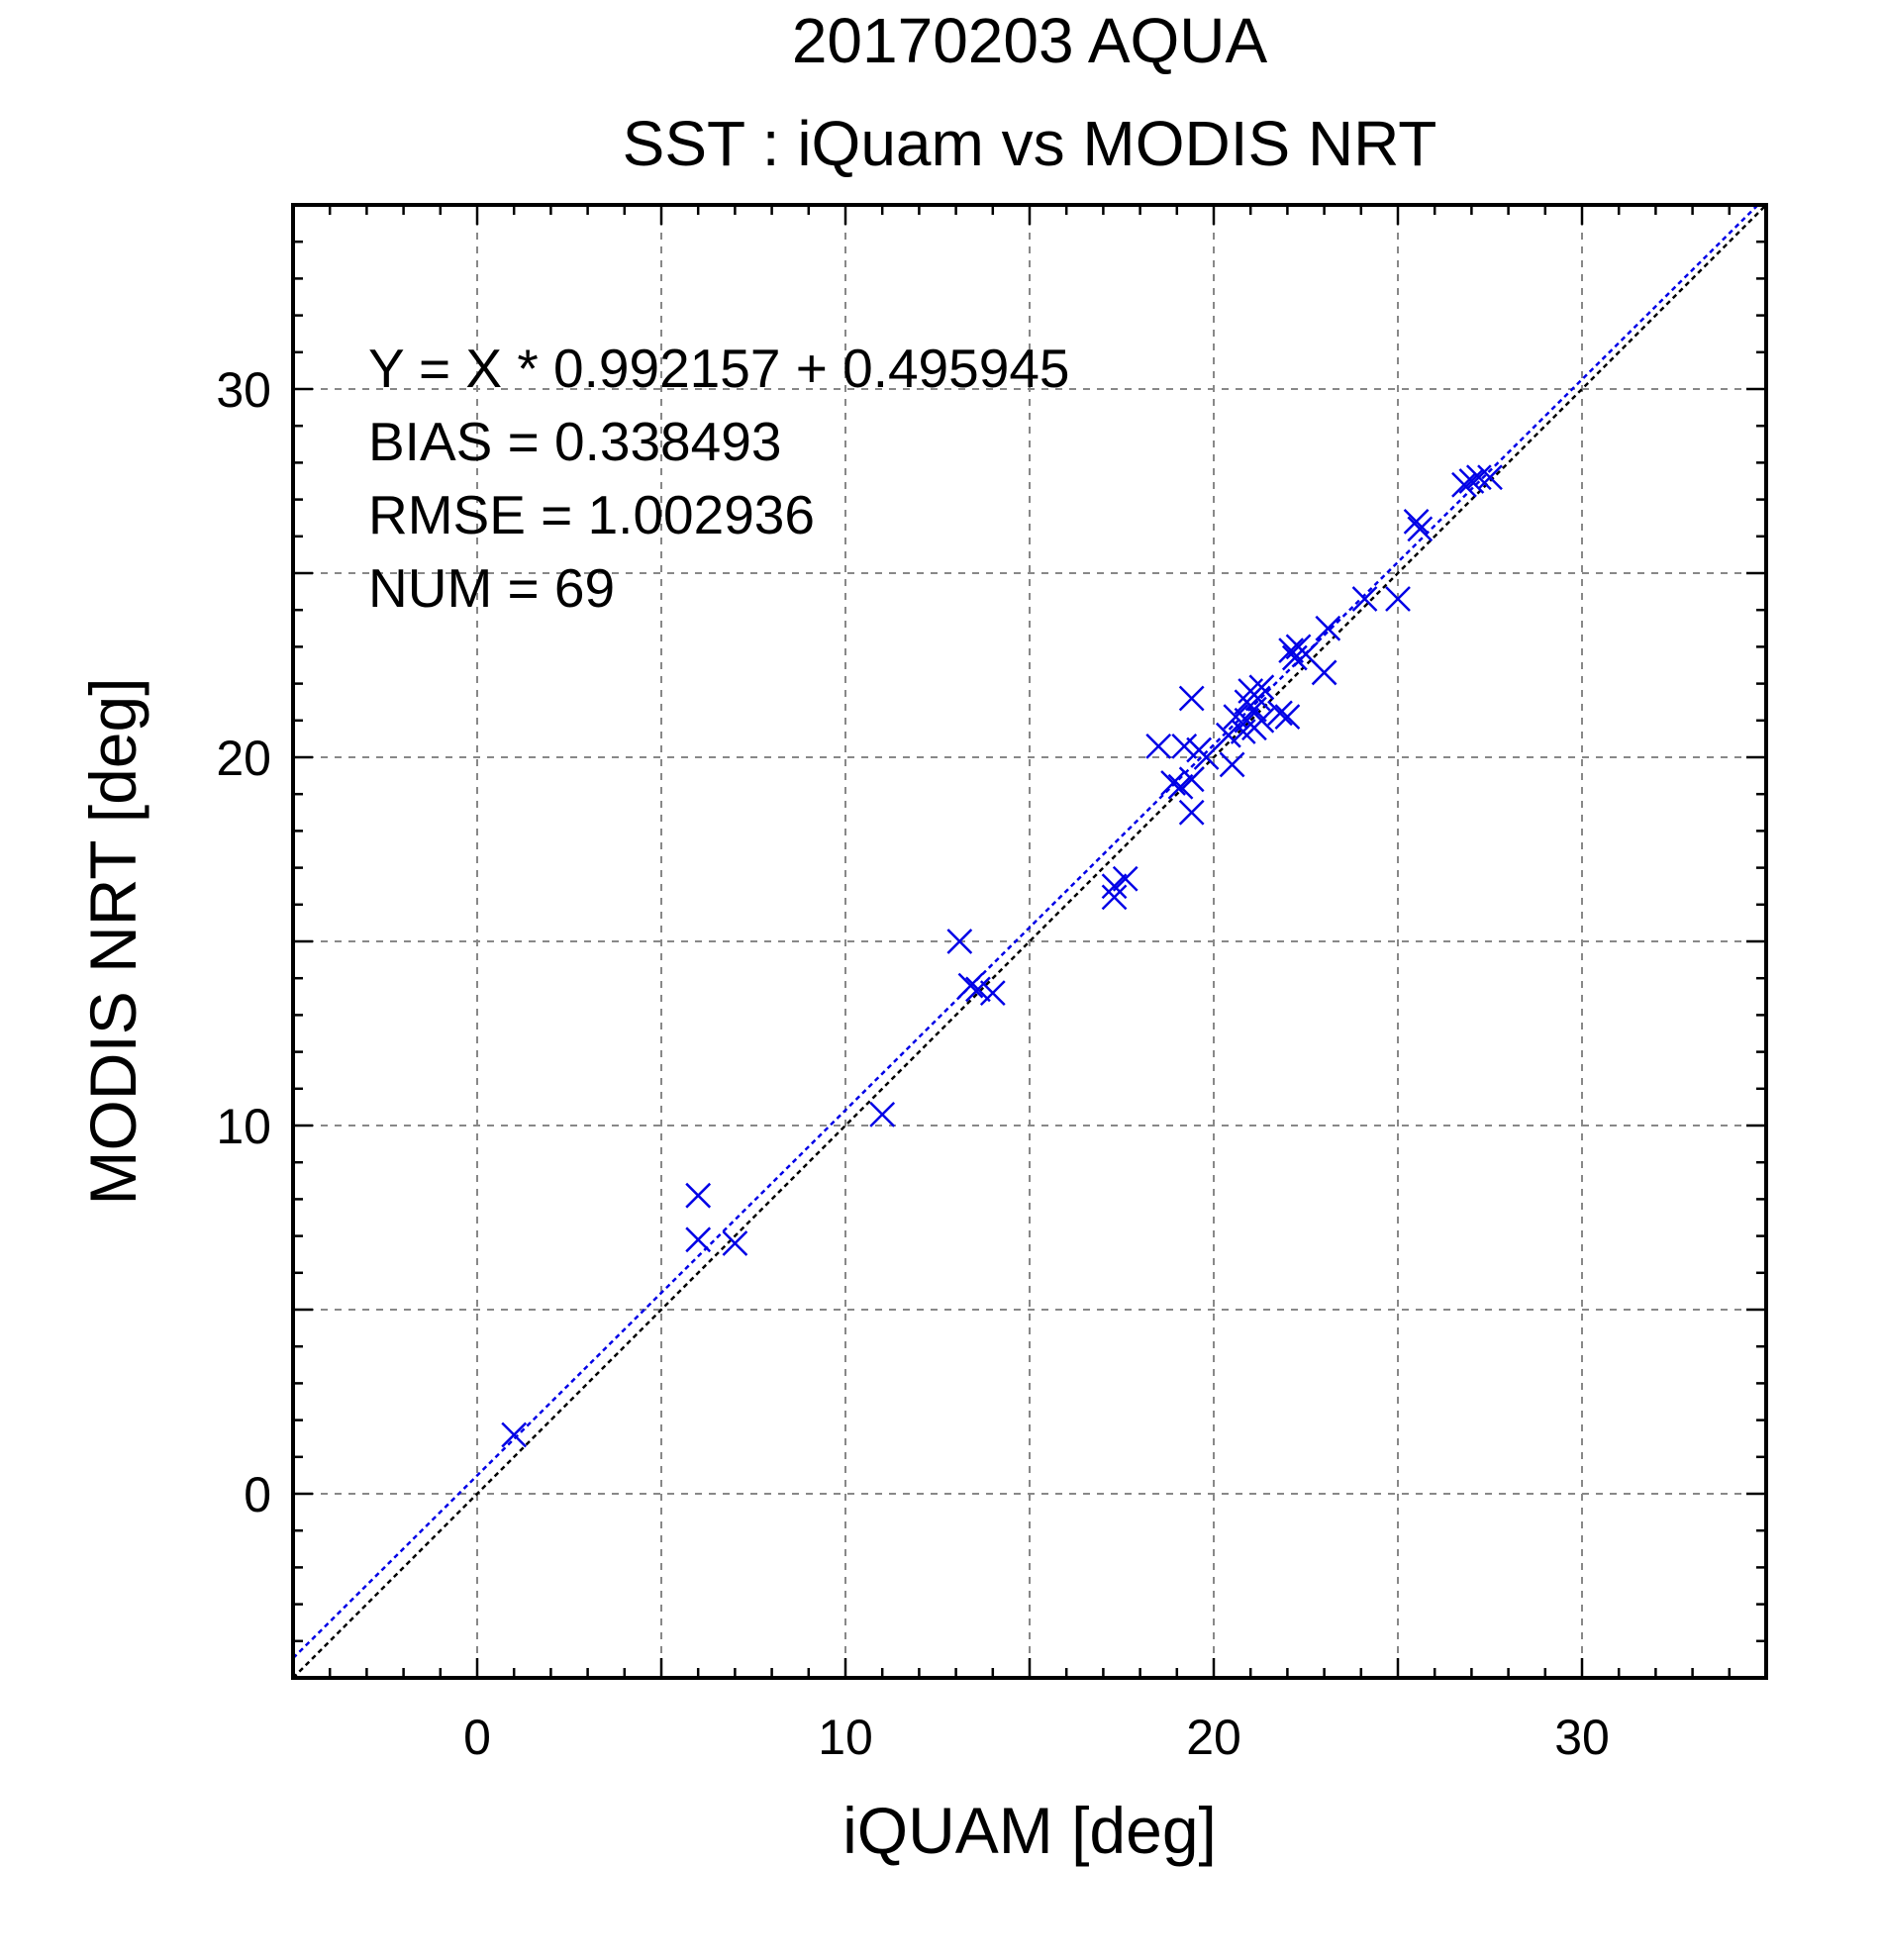 This screenshot has width=1881, height=1960. What do you see at coordinates (719, 368) in the screenshot?
I see `regression-equation: Y = X * 0.992157 + 0.495945` at bounding box center [719, 368].